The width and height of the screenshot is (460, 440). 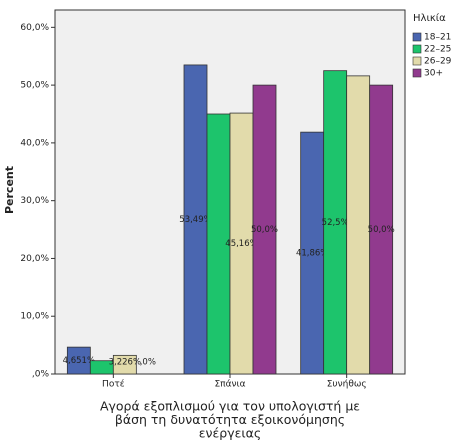 I want to click on value-label: ,0%, so click(x=148, y=363).